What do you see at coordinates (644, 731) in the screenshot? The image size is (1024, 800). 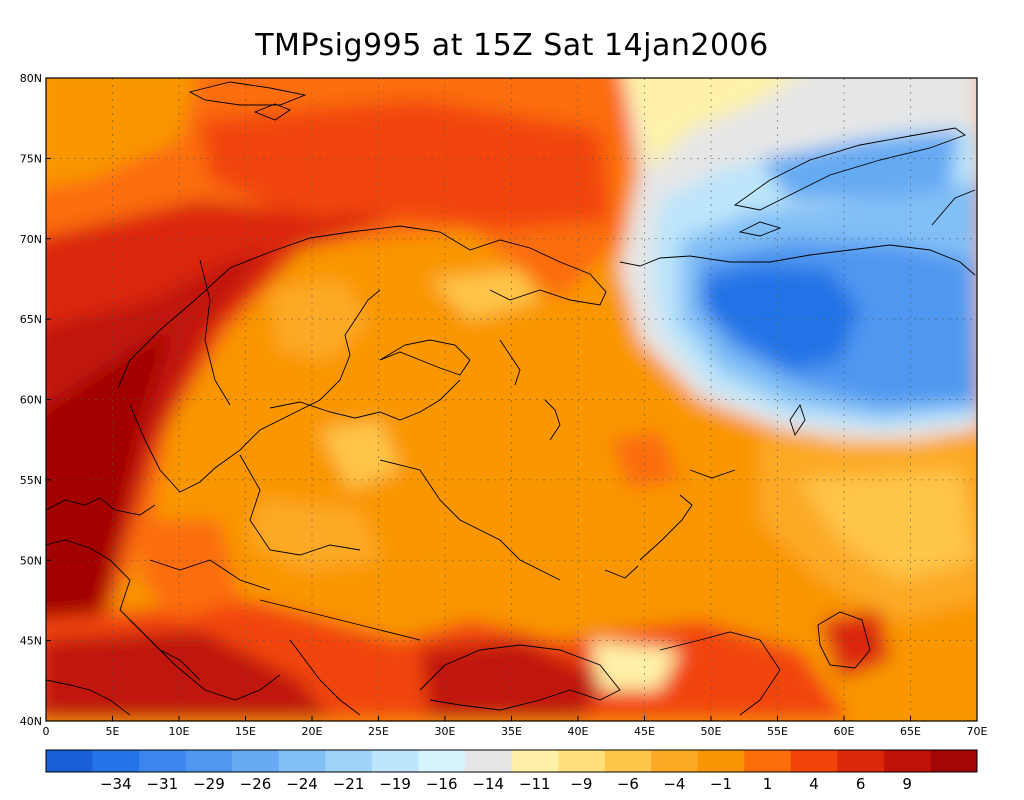 I see `x-tick-label: 45E` at bounding box center [644, 731].